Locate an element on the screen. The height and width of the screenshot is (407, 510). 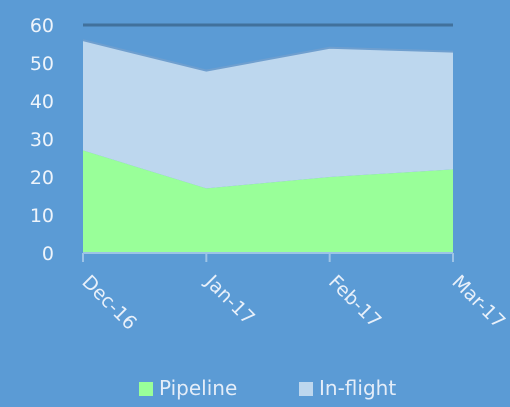
y-tick-label: 30 is located at coordinates (42, 140).